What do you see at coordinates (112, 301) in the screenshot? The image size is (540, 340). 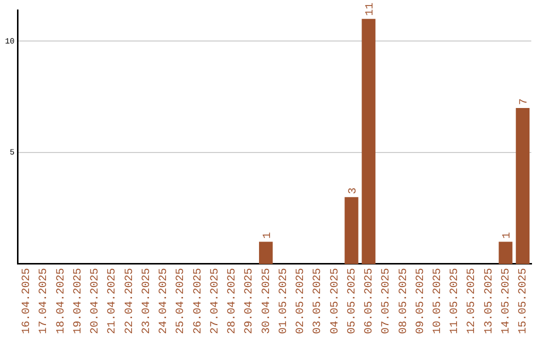 I see `x-tick-label: 21.04.2025` at bounding box center [112, 301].